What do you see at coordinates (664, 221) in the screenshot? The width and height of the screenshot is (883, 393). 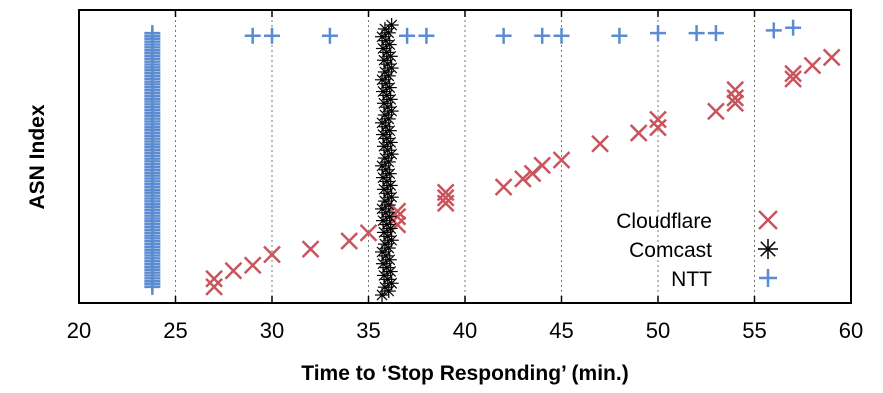 I see `legend-label-cloudflare: Cloudflare` at bounding box center [664, 221].